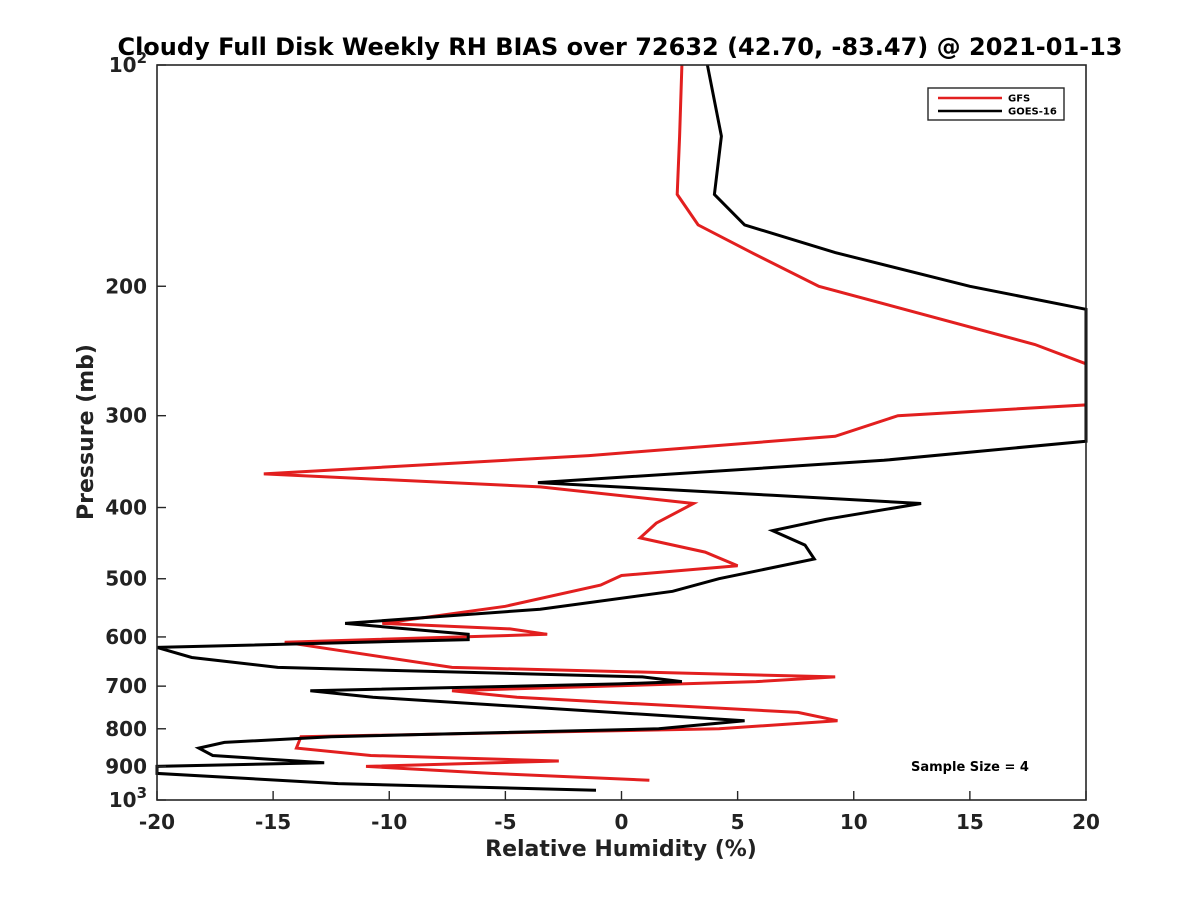 The width and height of the screenshot is (1200, 900). I want to click on y-tick-label: 400, so click(126, 508).